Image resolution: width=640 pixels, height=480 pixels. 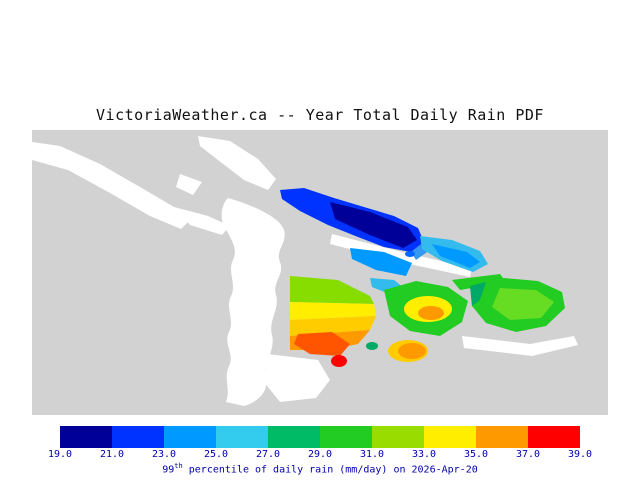 I want to click on water-south-bay, so click(x=297, y=378).